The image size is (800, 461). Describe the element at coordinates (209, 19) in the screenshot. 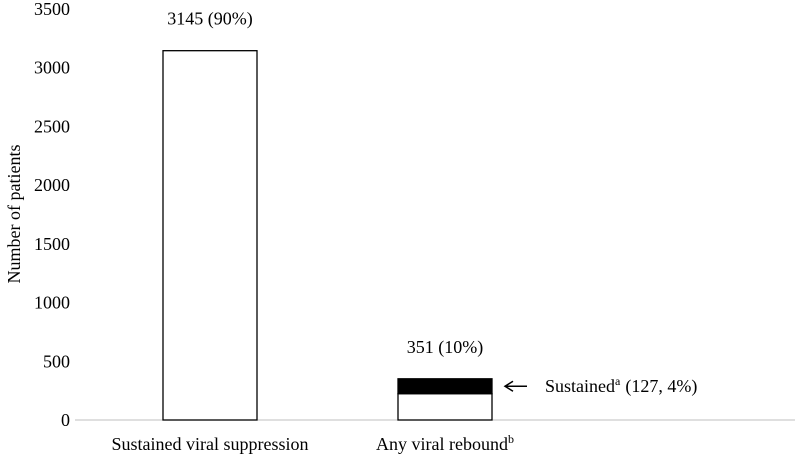

I see `data-label: 3145 (90%)` at that location.